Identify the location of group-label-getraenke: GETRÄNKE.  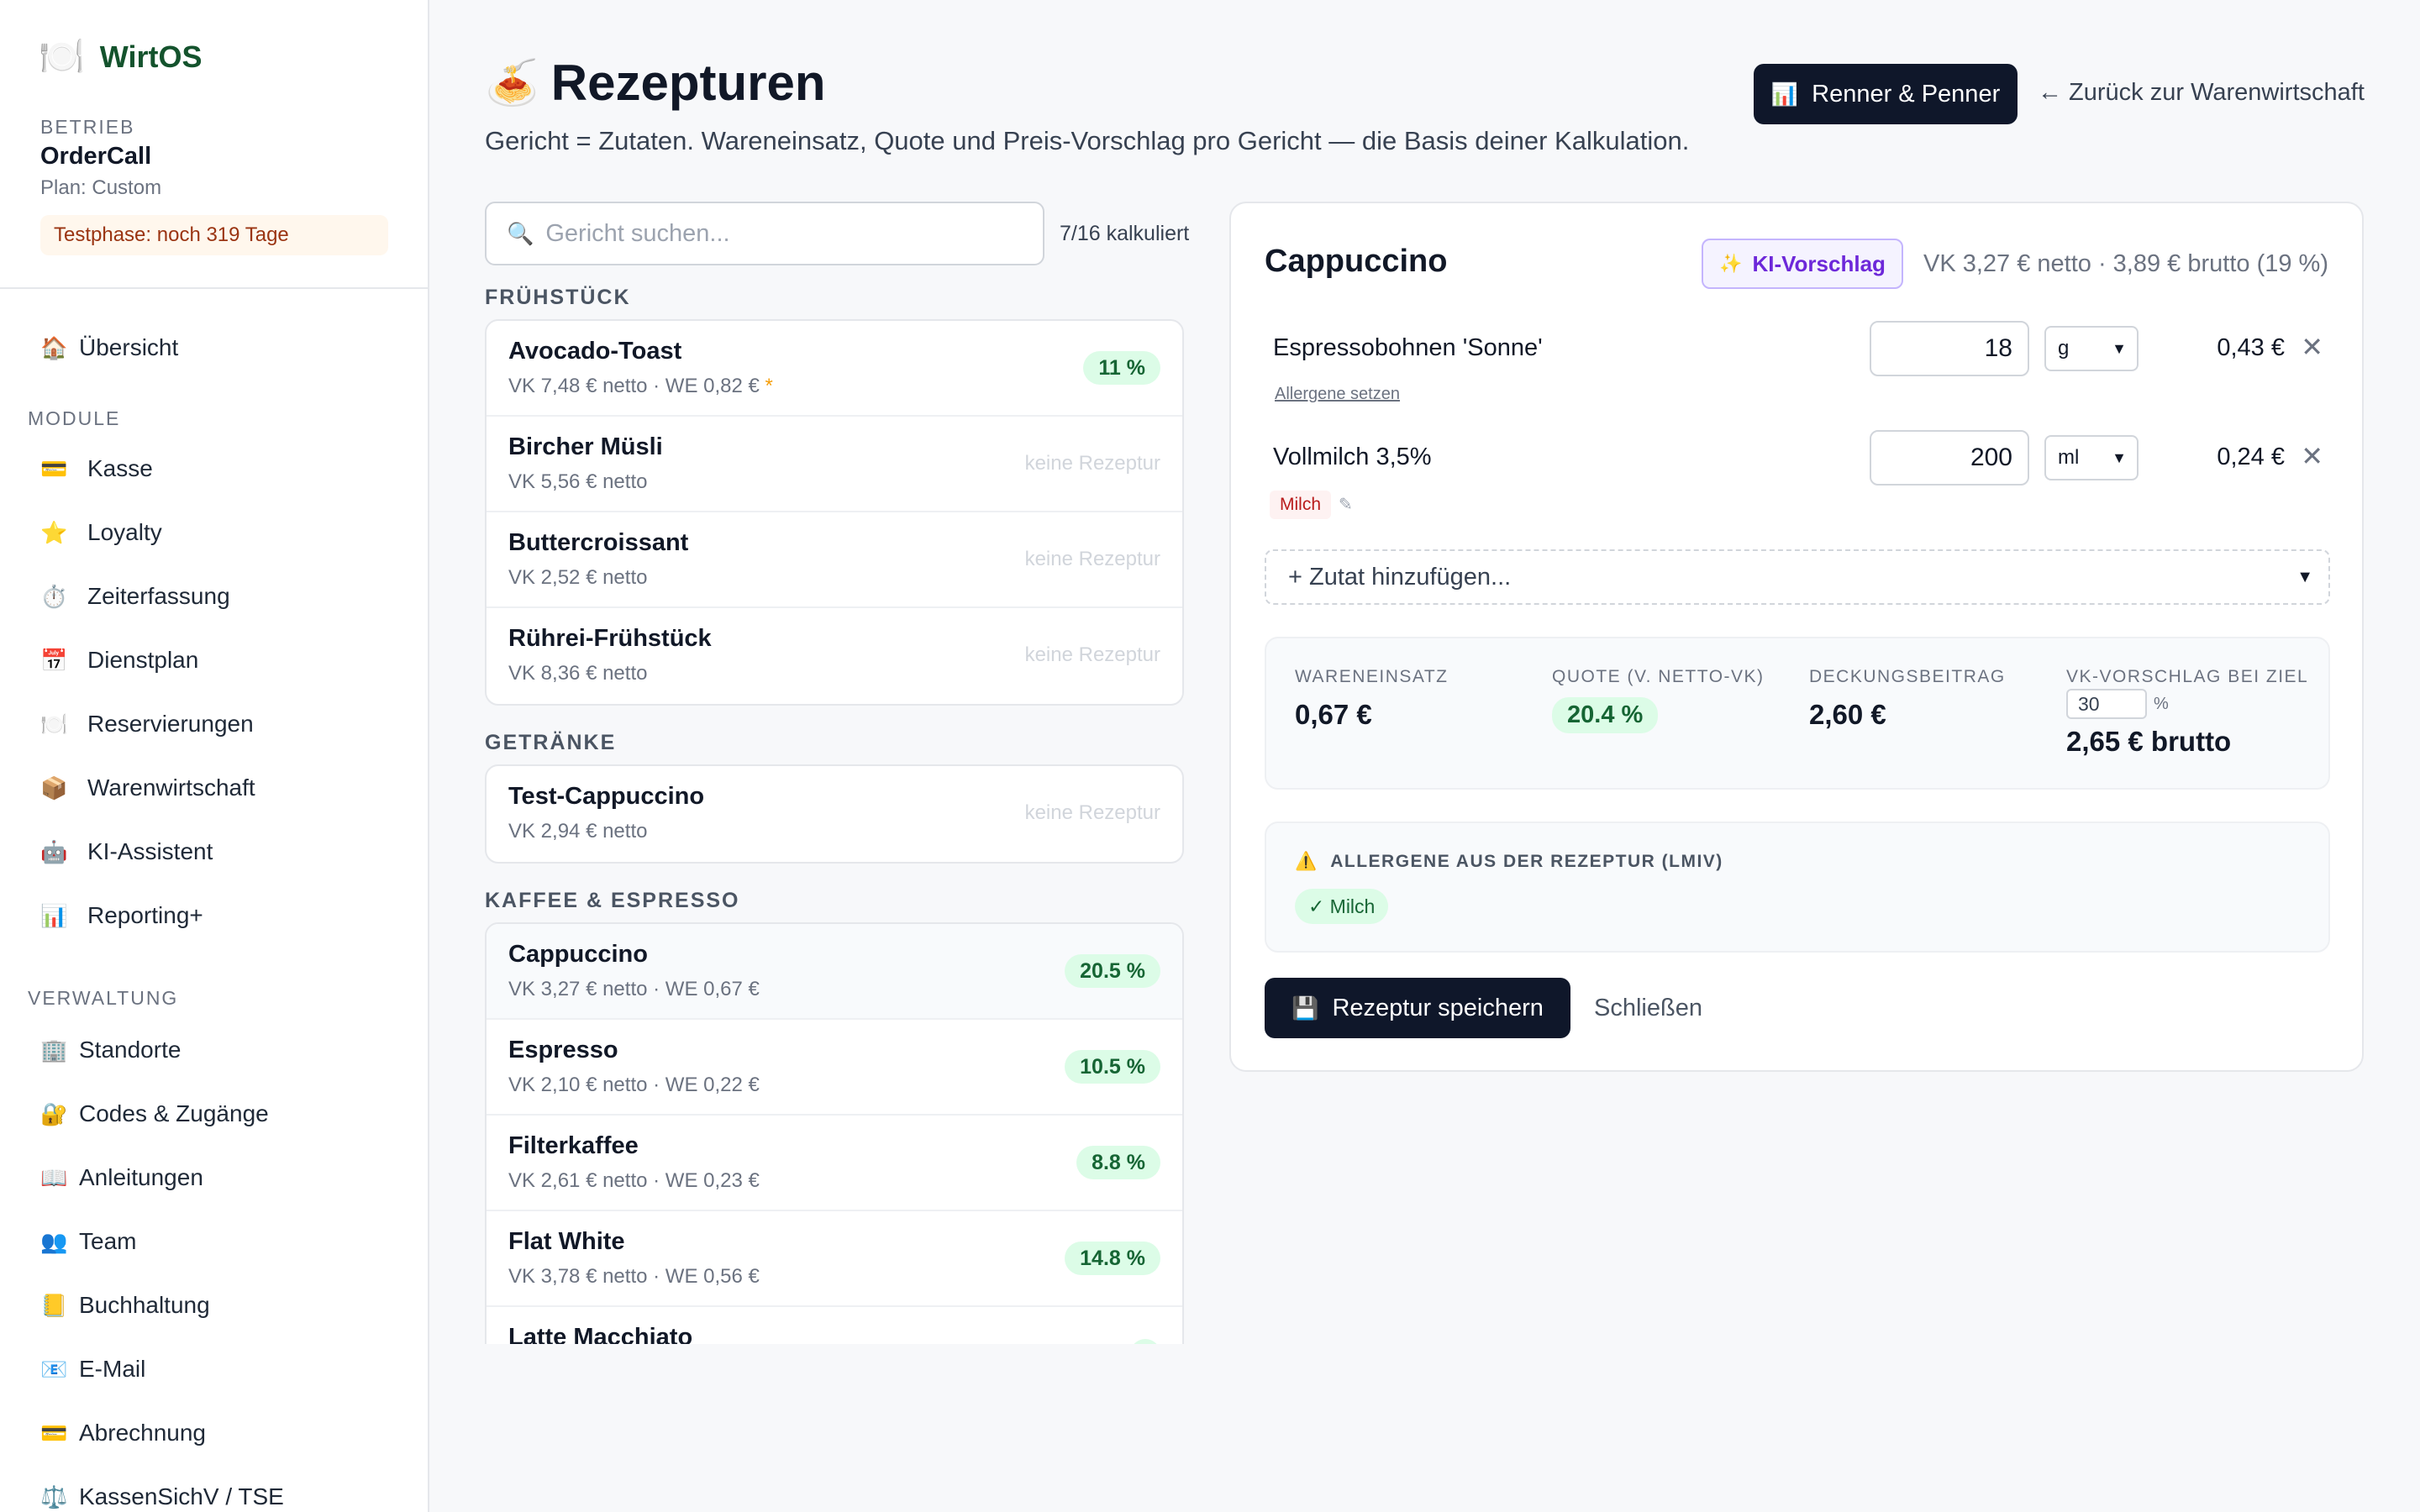
(551, 742).